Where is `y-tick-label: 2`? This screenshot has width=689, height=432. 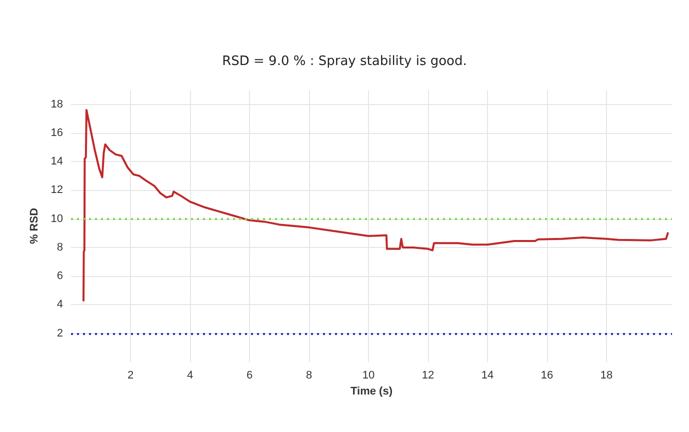 y-tick-label: 2 is located at coordinates (59, 333).